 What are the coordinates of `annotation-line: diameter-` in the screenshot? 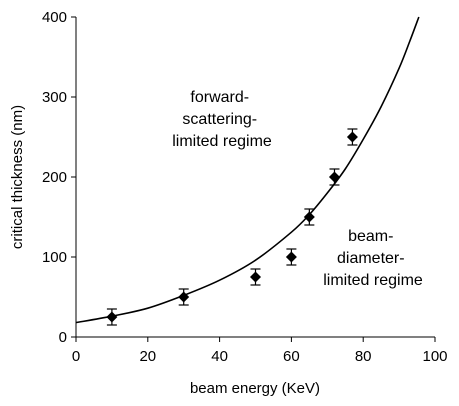 It's located at (371, 258).